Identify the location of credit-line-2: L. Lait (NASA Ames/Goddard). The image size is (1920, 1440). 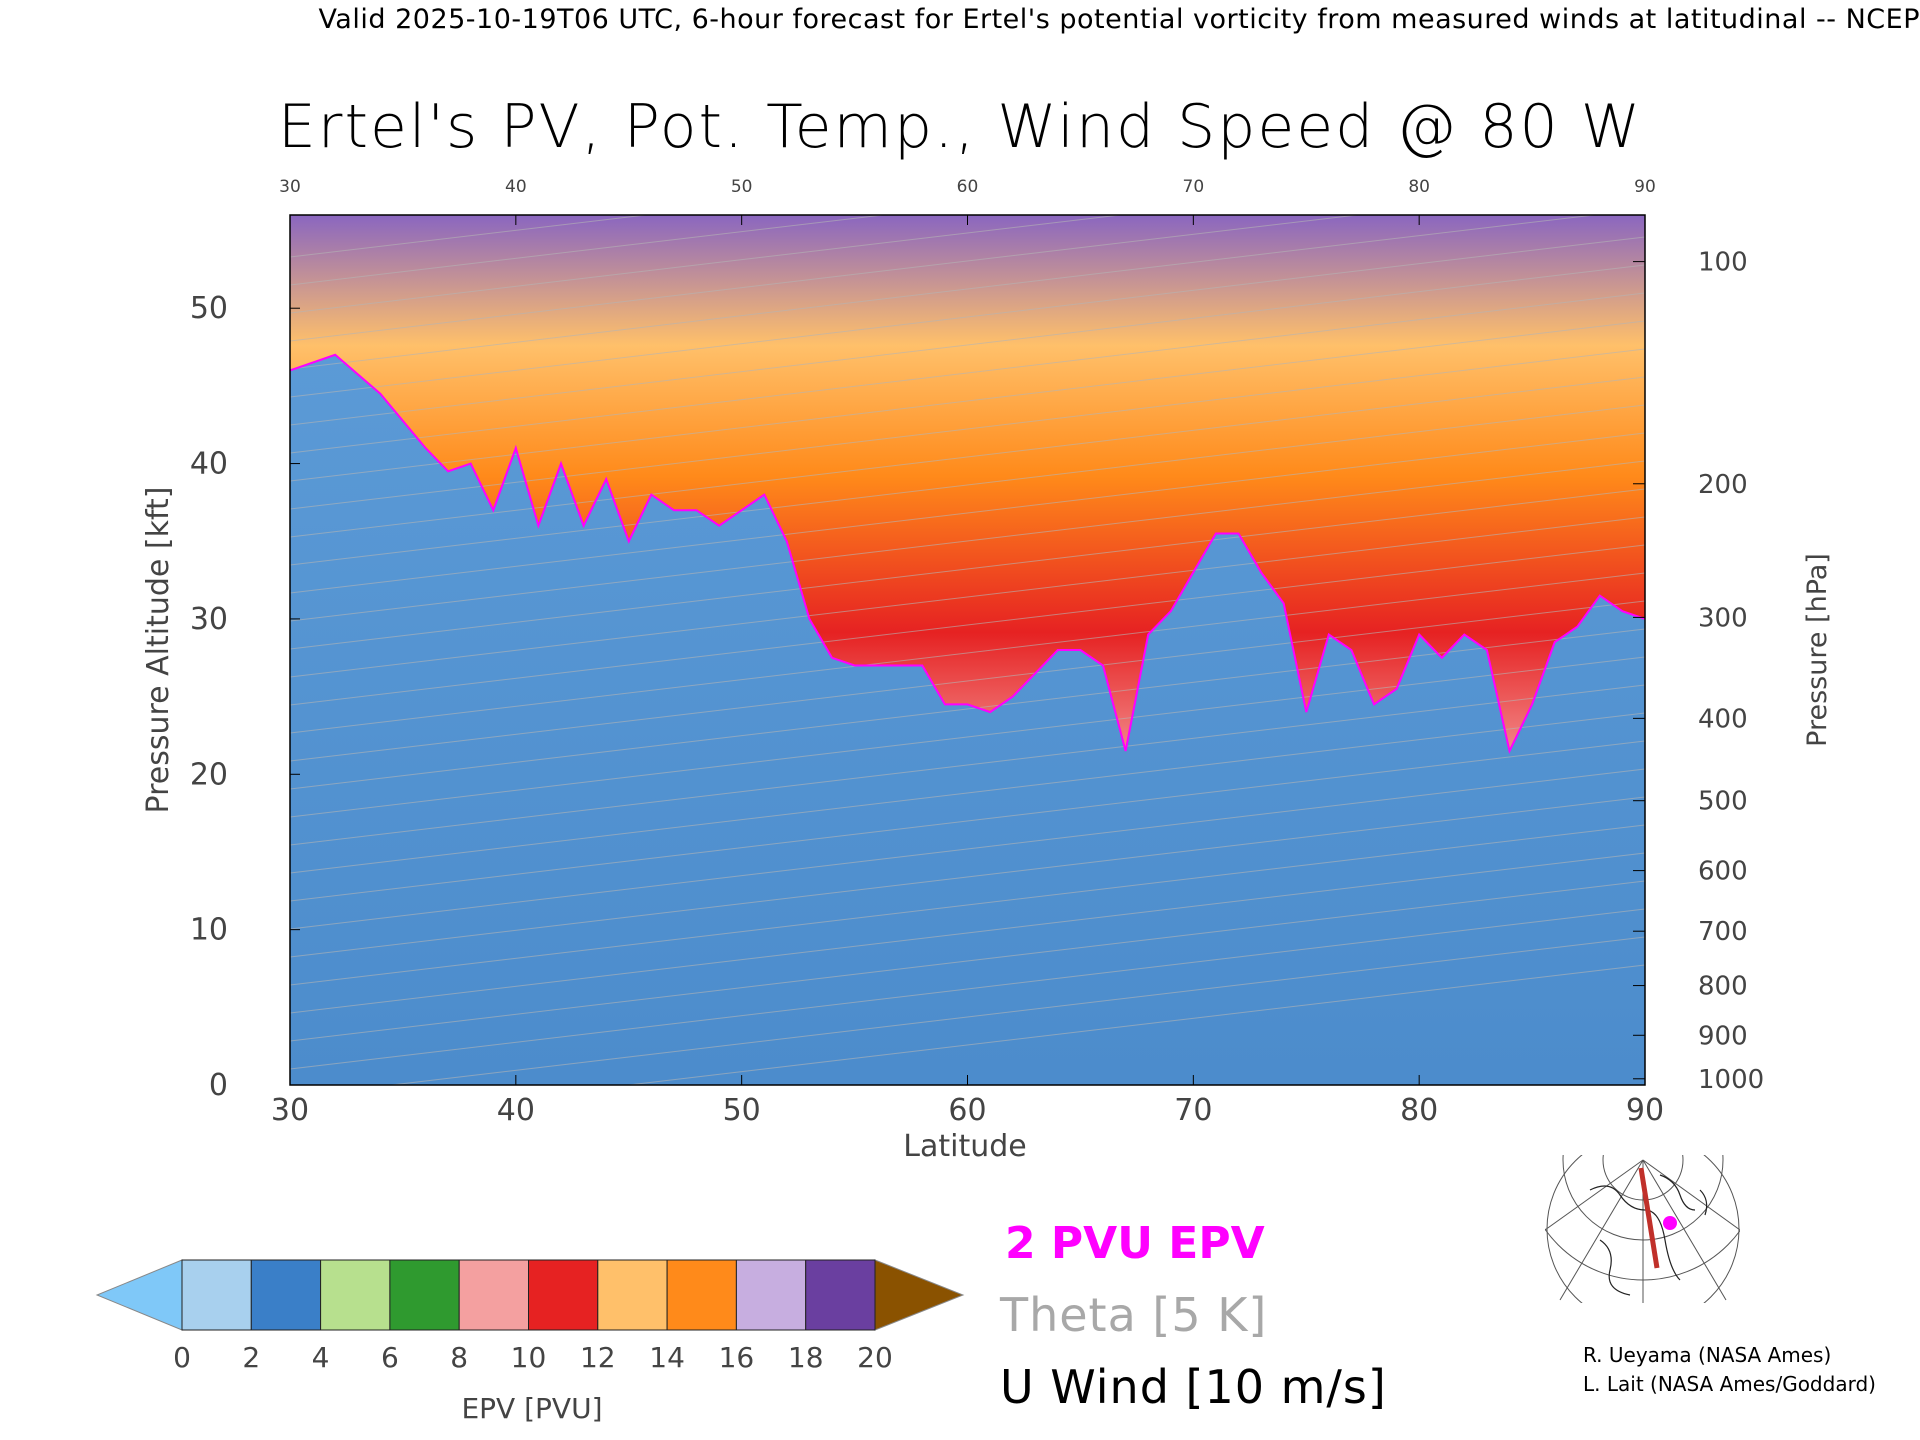
(1729, 1384).